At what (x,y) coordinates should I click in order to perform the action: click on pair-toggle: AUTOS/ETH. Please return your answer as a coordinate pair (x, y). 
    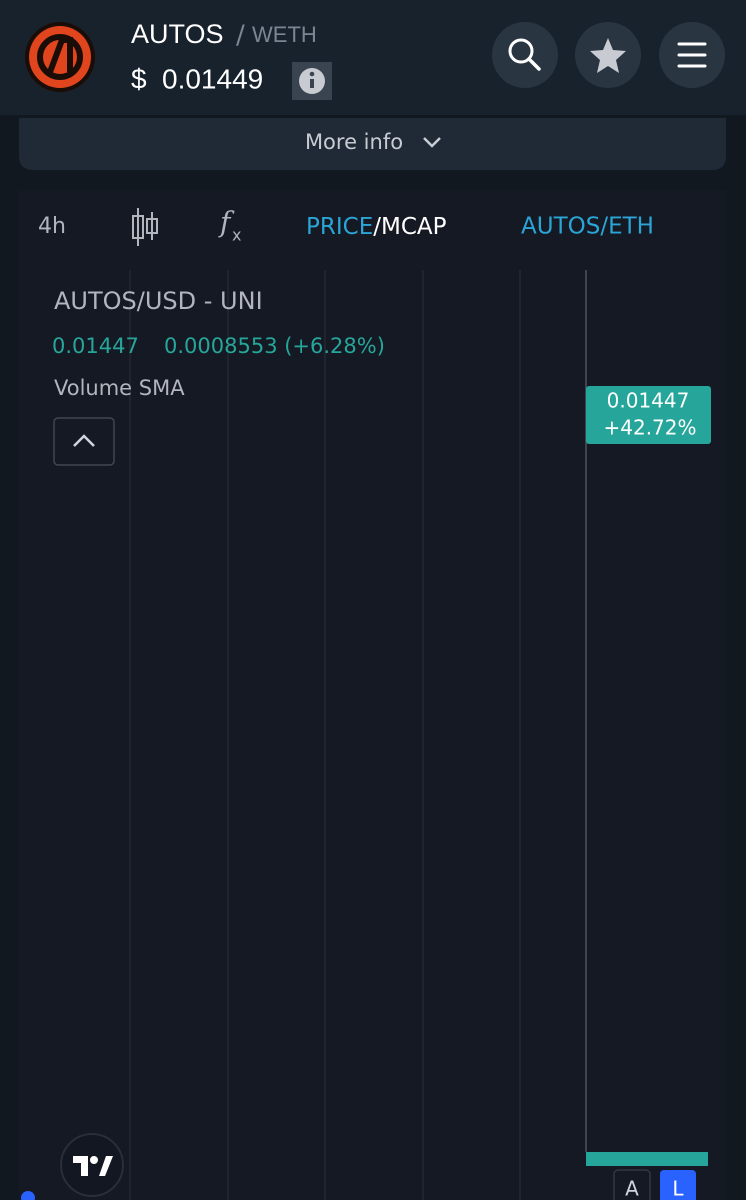
    Looking at the image, I should click on (587, 227).